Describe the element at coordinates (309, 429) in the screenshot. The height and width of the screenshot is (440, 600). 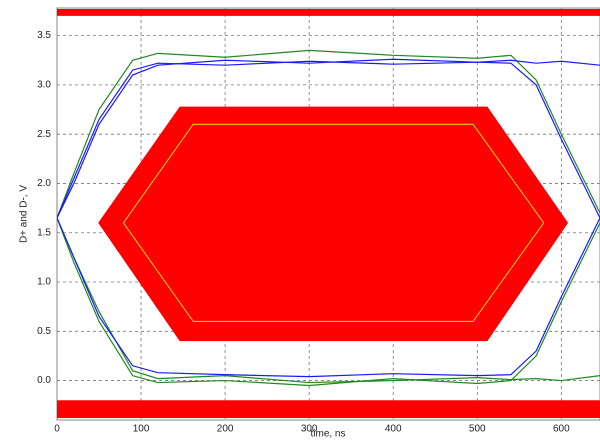
I see `x-tick-label: 300` at that location.